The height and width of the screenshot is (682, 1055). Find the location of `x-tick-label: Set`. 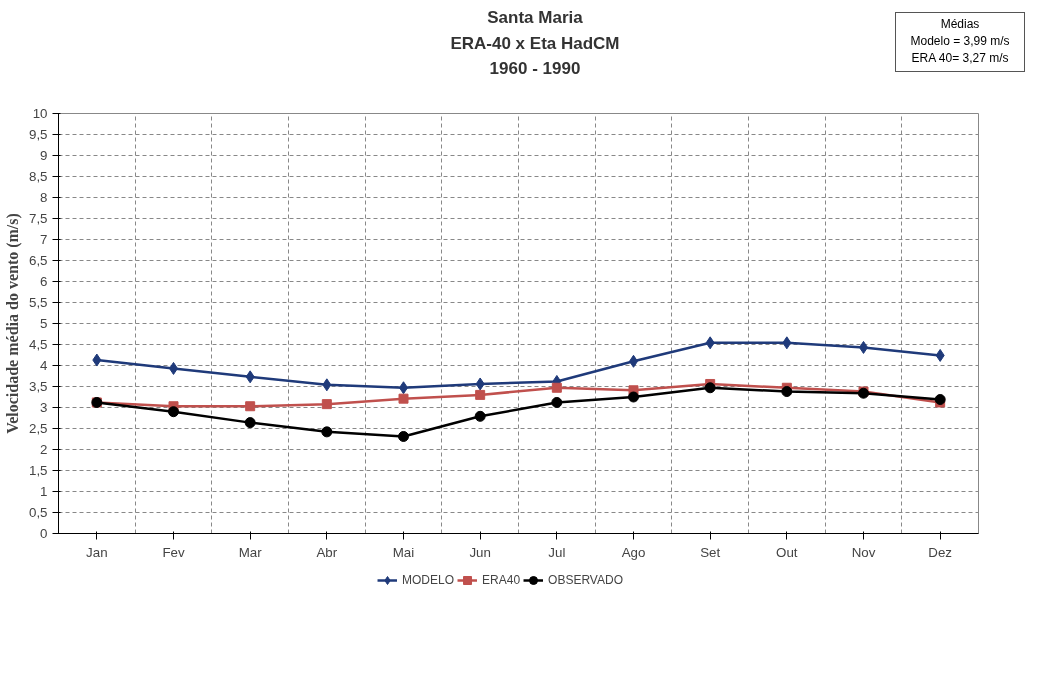

x-tick-label: Set is located at coordinates (710, 552).